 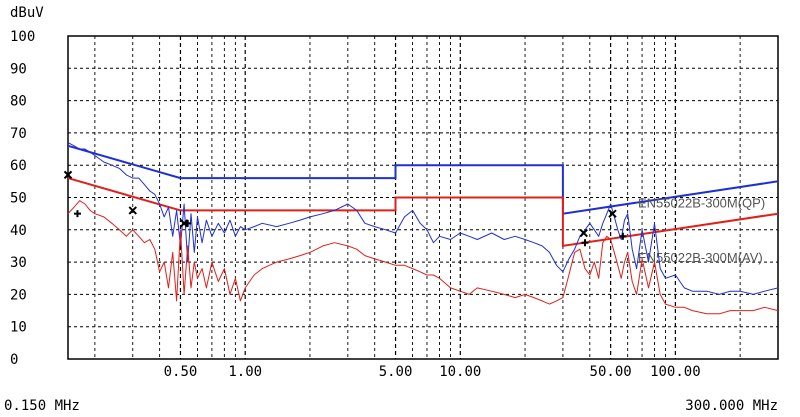 I want to click on y-tick-label: 80, so click(x=18, y=102).